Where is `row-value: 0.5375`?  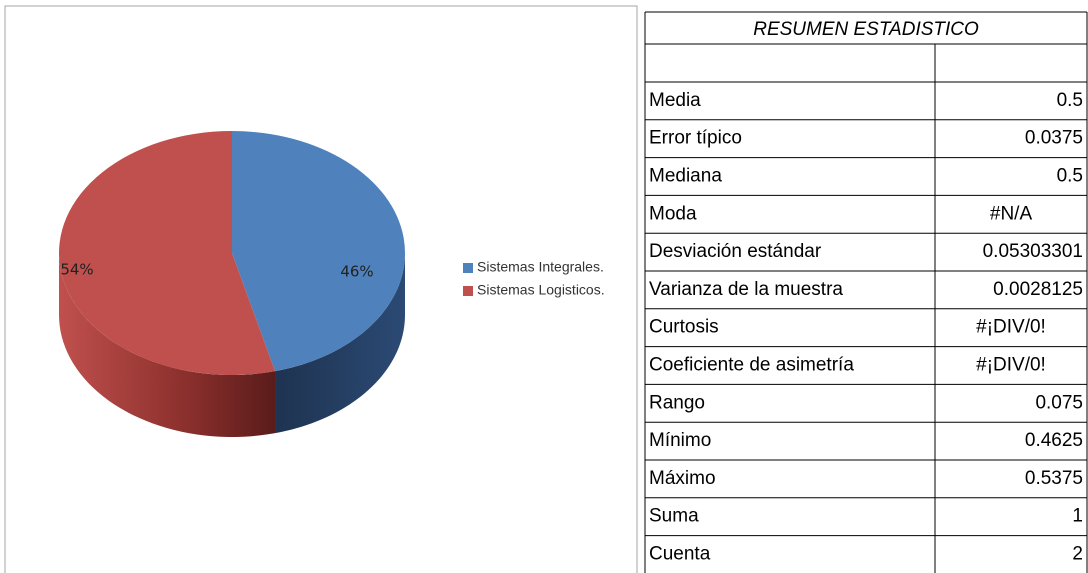
row-value: 0.5375 is located at coordinates (1054, 478).